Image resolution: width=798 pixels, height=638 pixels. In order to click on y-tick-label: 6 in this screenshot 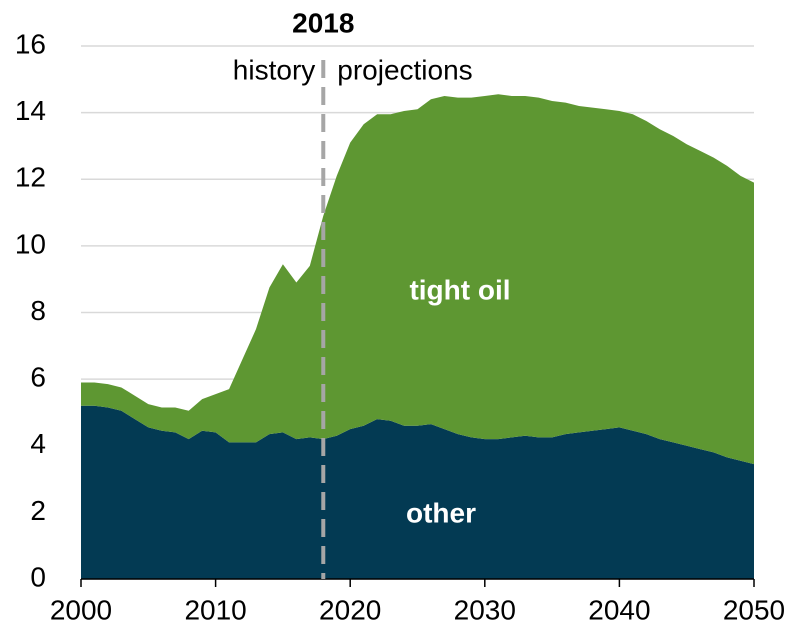, I will do `click(38, 377)`.